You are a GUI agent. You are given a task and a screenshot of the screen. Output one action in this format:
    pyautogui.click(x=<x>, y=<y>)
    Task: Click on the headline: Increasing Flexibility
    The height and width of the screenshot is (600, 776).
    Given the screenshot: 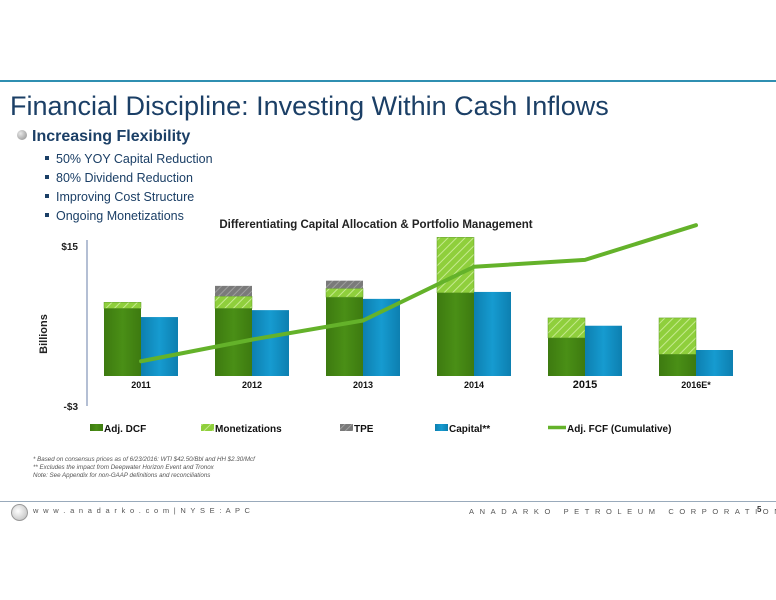 What is the action you would take?
    pyautogui.click(x=103, y=137)
    